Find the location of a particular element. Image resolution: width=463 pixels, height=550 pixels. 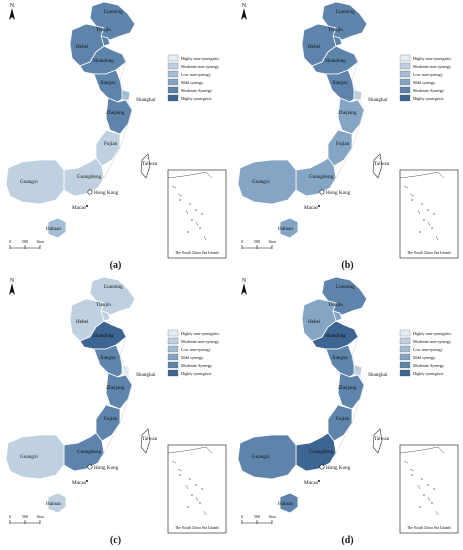

place-label-shanghai: Shanghai is located at coordinates (378, 375).